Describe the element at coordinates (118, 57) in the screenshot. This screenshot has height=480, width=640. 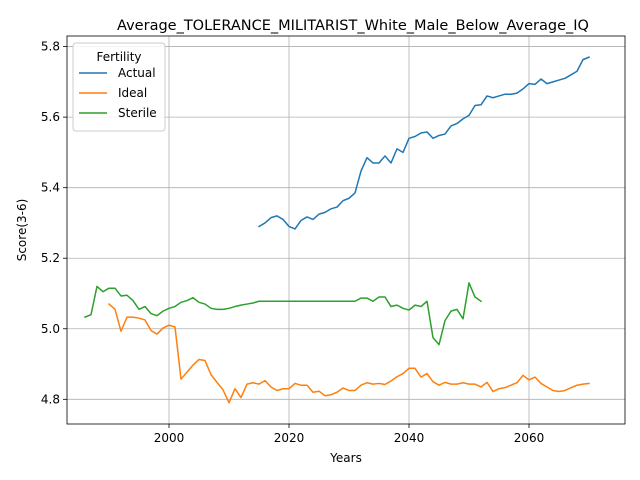
I see `legend-title: Fertility` at that location.